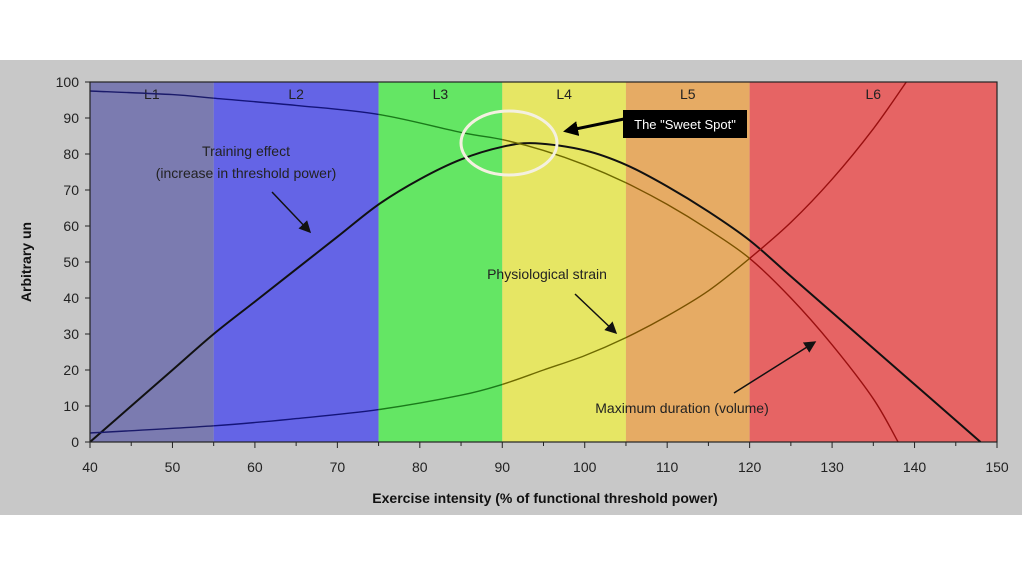  I want to click on y-axis-title: Arbitrary un, so click(26, 262).